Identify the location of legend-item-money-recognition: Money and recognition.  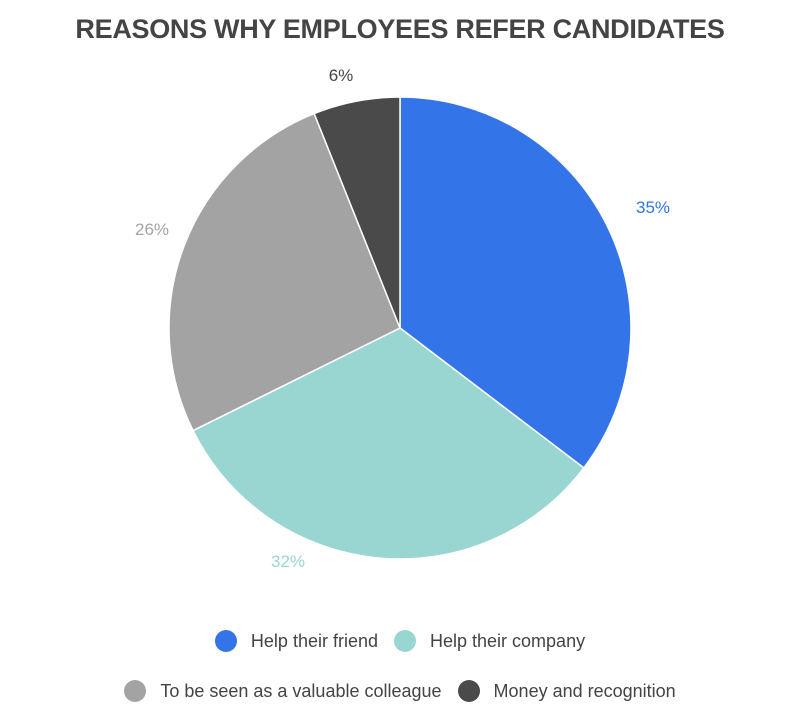
(566, 691).